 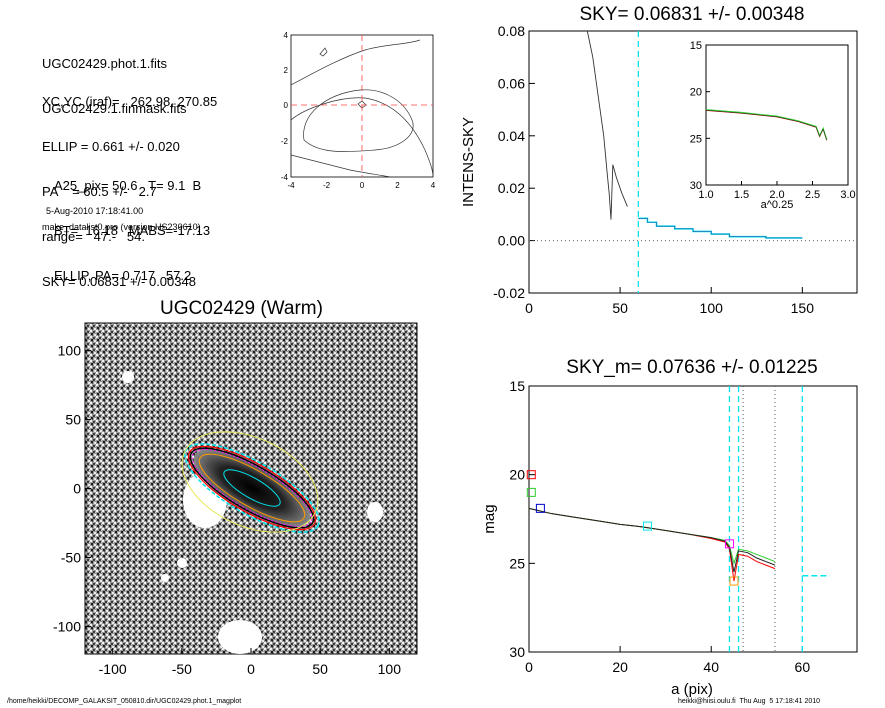 I want to click on contour-xtick: 0, so click(x=362, y=185).